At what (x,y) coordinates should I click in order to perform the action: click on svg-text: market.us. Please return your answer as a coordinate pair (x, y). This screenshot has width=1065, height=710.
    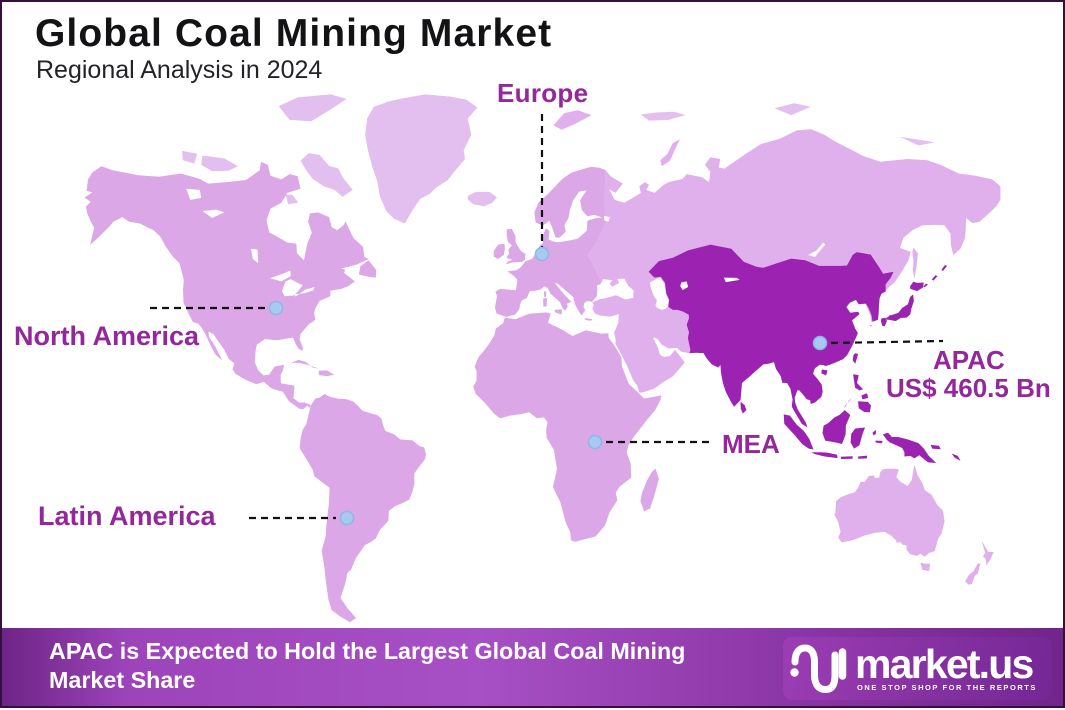
    Looking at the image, I should click on (944, 664).